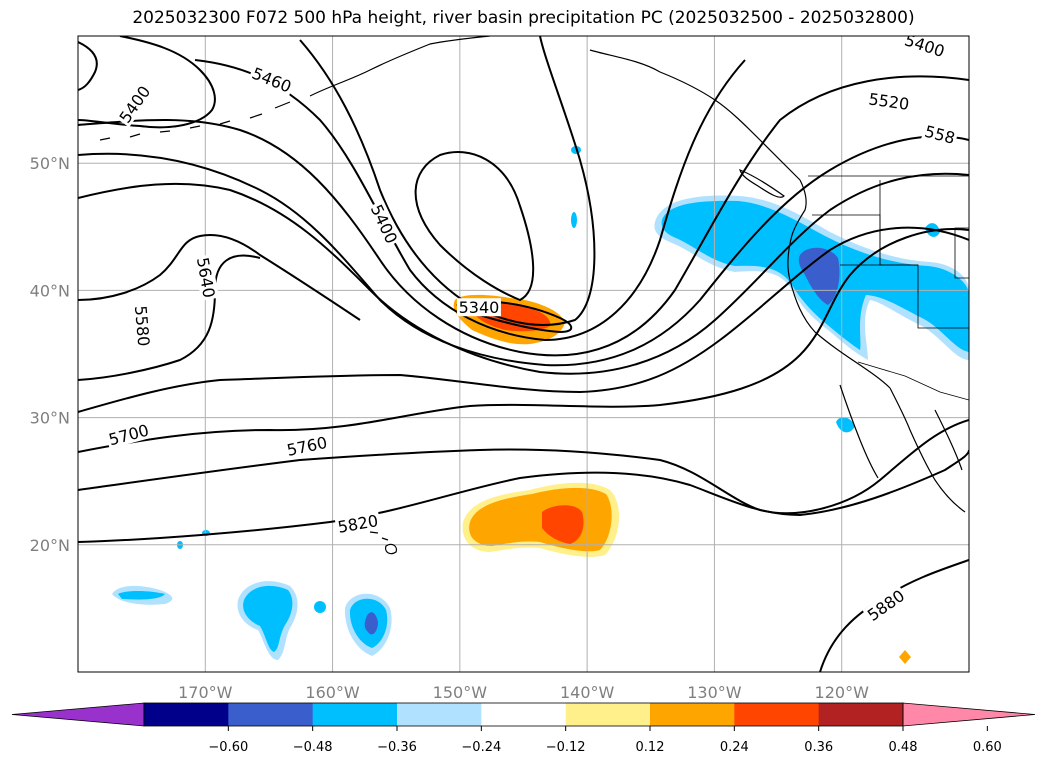 The width and height of the screenshot is (1047, 765). I want to click on contour-label: 5580, so click(142, 326).